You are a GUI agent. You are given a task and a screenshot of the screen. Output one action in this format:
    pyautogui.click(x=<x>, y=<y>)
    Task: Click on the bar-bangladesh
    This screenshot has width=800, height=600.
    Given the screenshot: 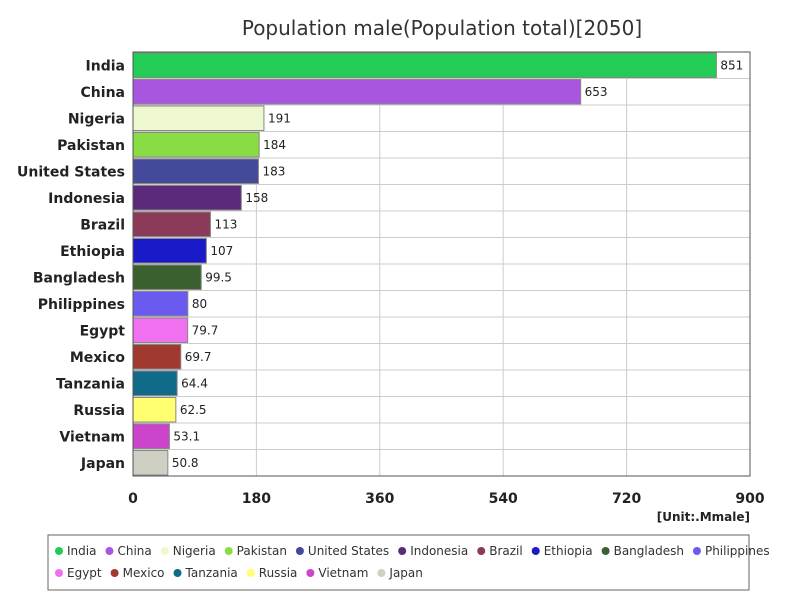 What is the action you would take?
    pyautogui.click(x=167, y=277)
    